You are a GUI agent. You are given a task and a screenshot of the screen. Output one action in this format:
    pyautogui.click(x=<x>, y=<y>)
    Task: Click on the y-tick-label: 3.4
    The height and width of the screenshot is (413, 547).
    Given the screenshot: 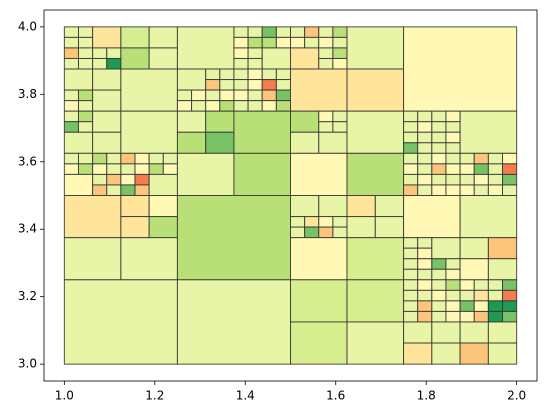 What is the action you would take?
    pyautogui.click(x=27, y=229)
    